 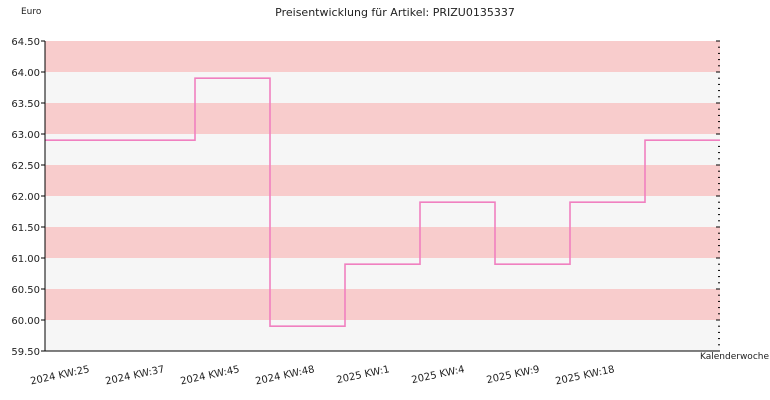 What do you see at coordinates (25, 290) in the screenshot?
I see `y-tick-label: 60.50` at bounding box center [25, 290].